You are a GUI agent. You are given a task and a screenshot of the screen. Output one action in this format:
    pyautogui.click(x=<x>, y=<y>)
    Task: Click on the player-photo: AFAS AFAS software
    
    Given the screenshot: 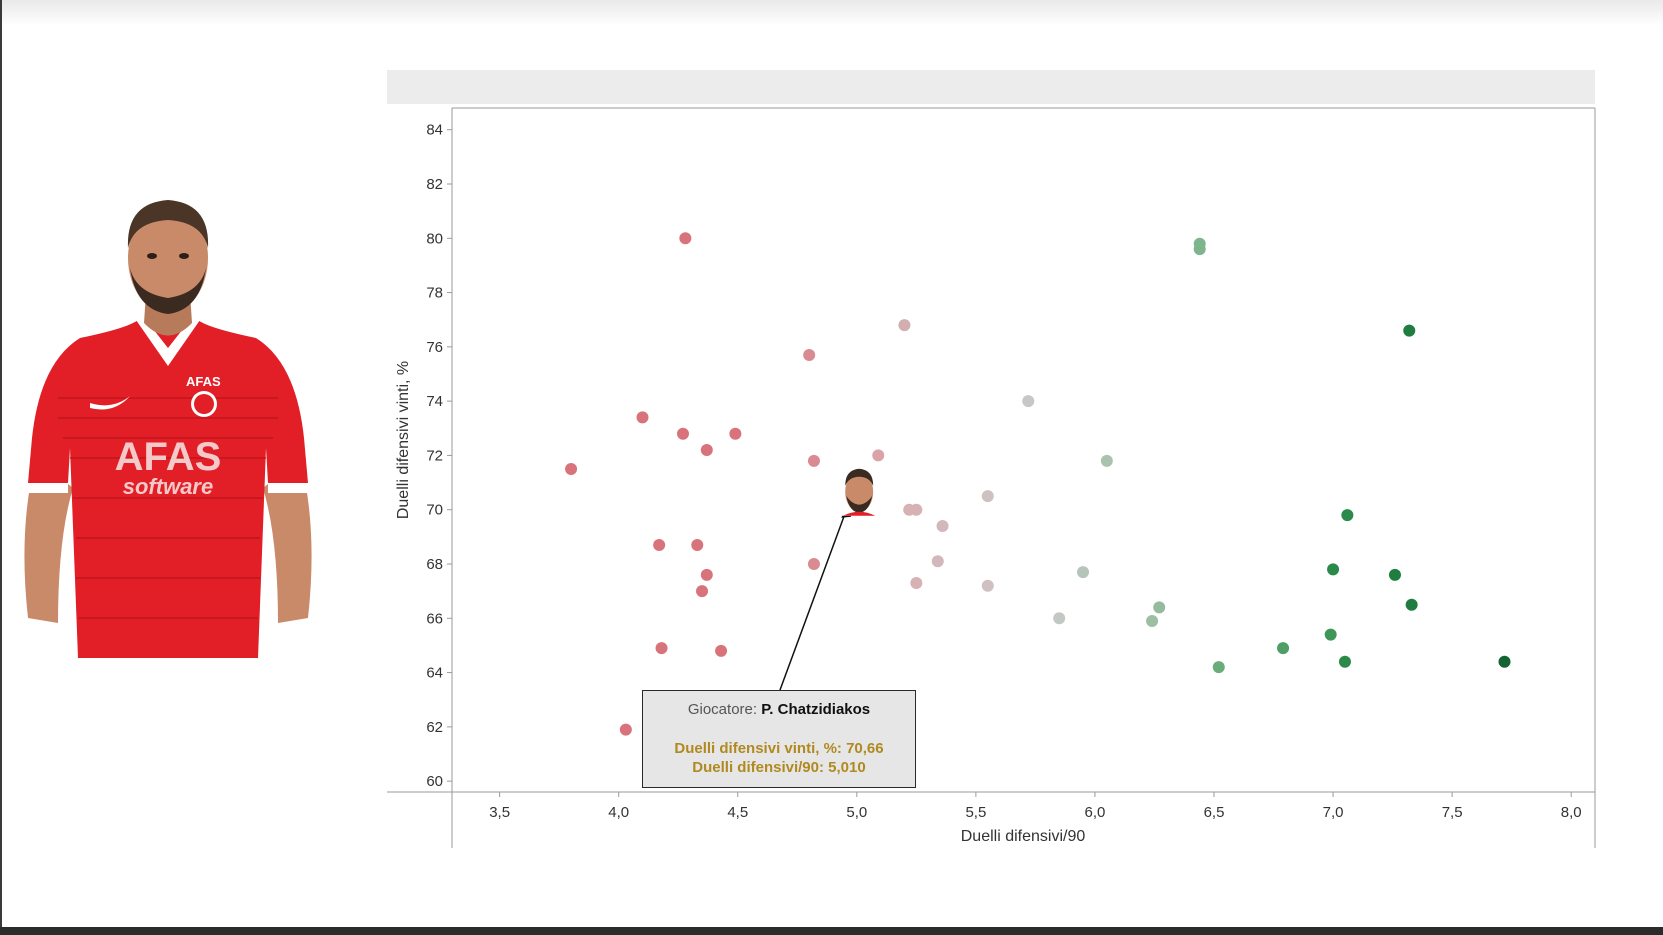 What is the action you would take?
    pyautogui.click(x=168, y=429)
    